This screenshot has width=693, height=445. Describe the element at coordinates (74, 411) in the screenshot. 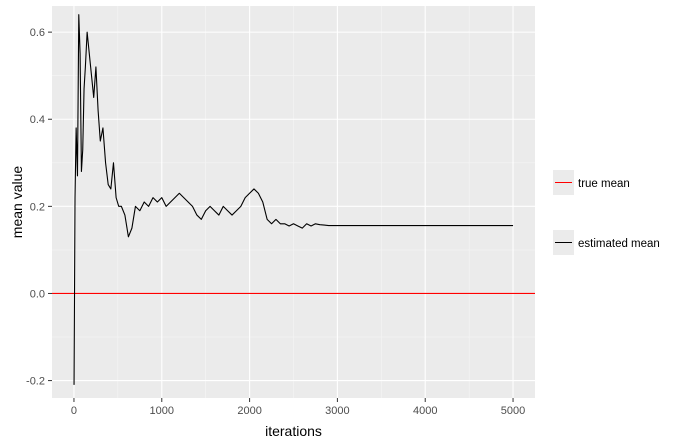

I see `x-tick-label: 0` at that location.